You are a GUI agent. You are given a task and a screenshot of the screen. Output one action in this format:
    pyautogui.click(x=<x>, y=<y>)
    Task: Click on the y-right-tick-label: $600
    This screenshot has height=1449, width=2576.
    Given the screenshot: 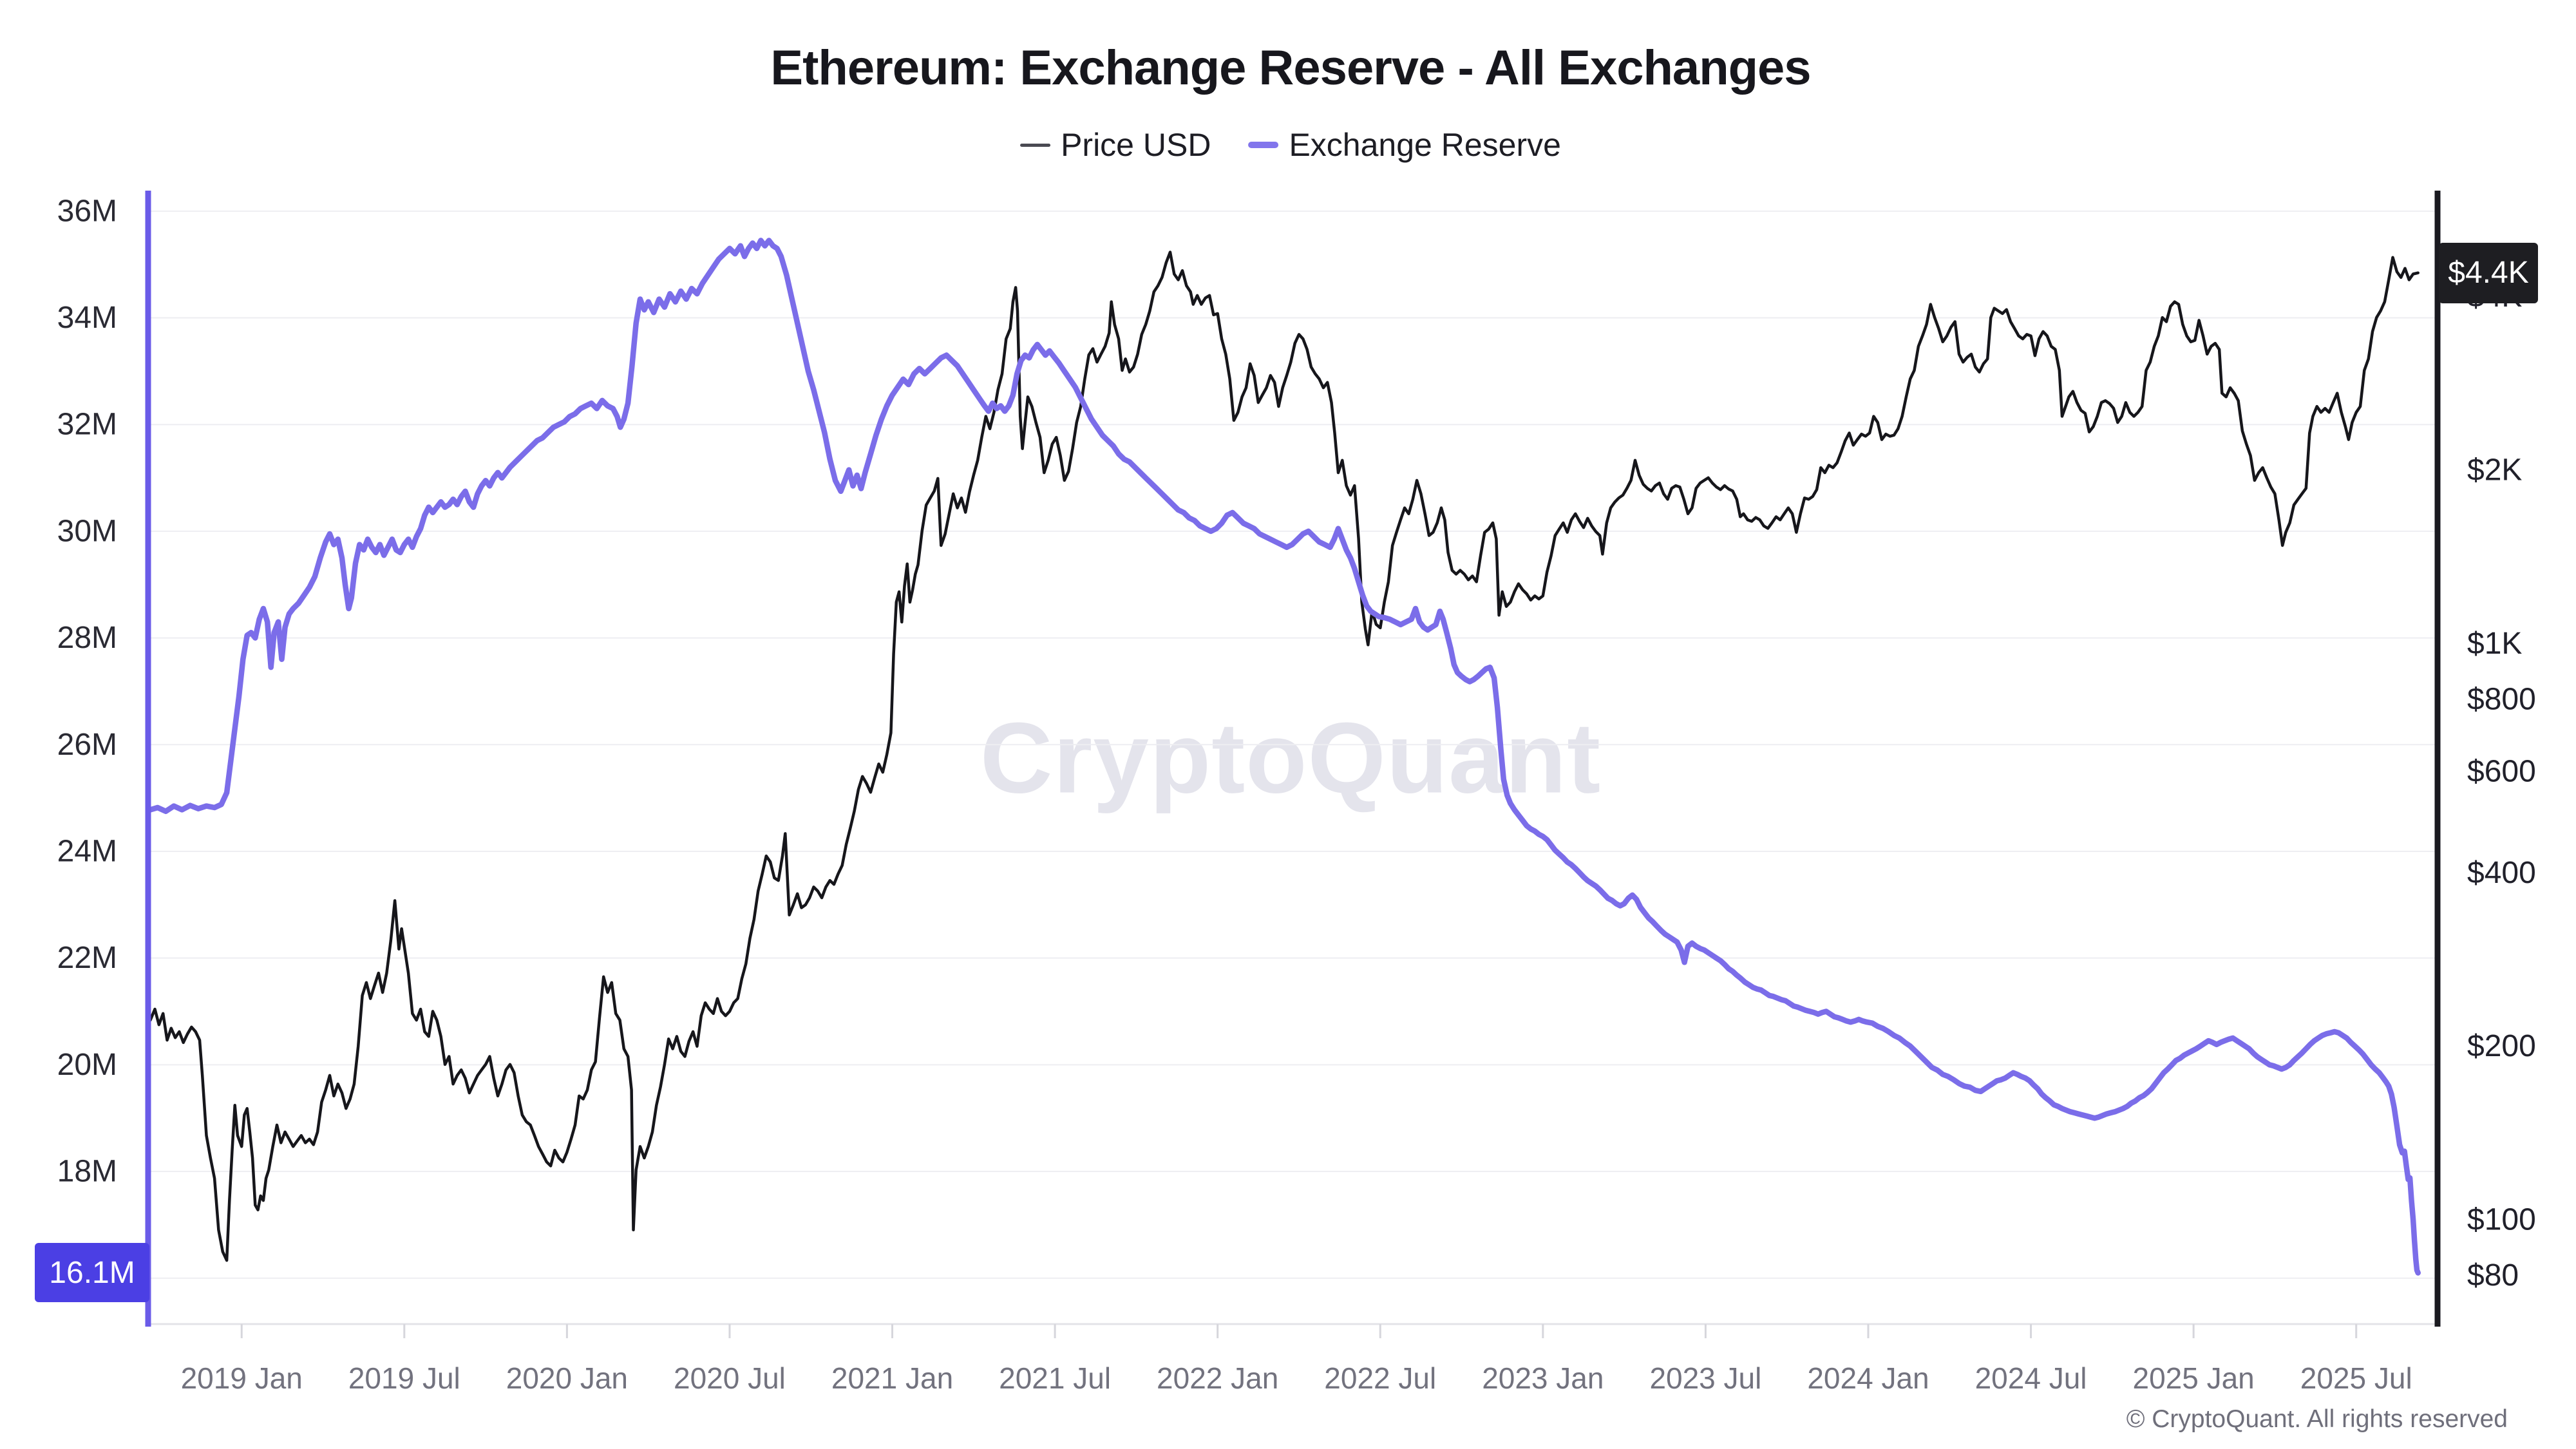 What is the action you would take?
    pyautogui.click(x=2501, y=771)
    